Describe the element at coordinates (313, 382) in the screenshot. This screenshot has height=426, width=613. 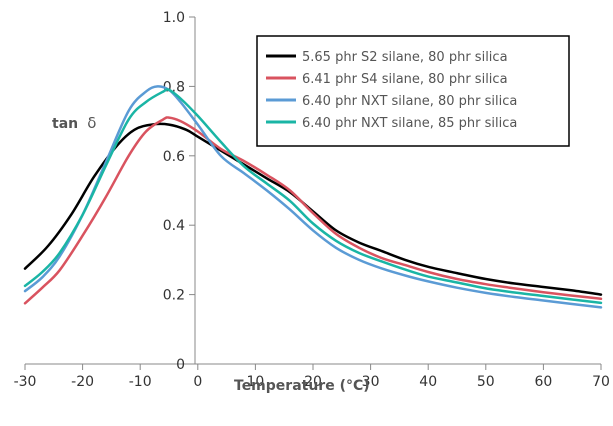
I see `x-tick-label: 20` at that location.